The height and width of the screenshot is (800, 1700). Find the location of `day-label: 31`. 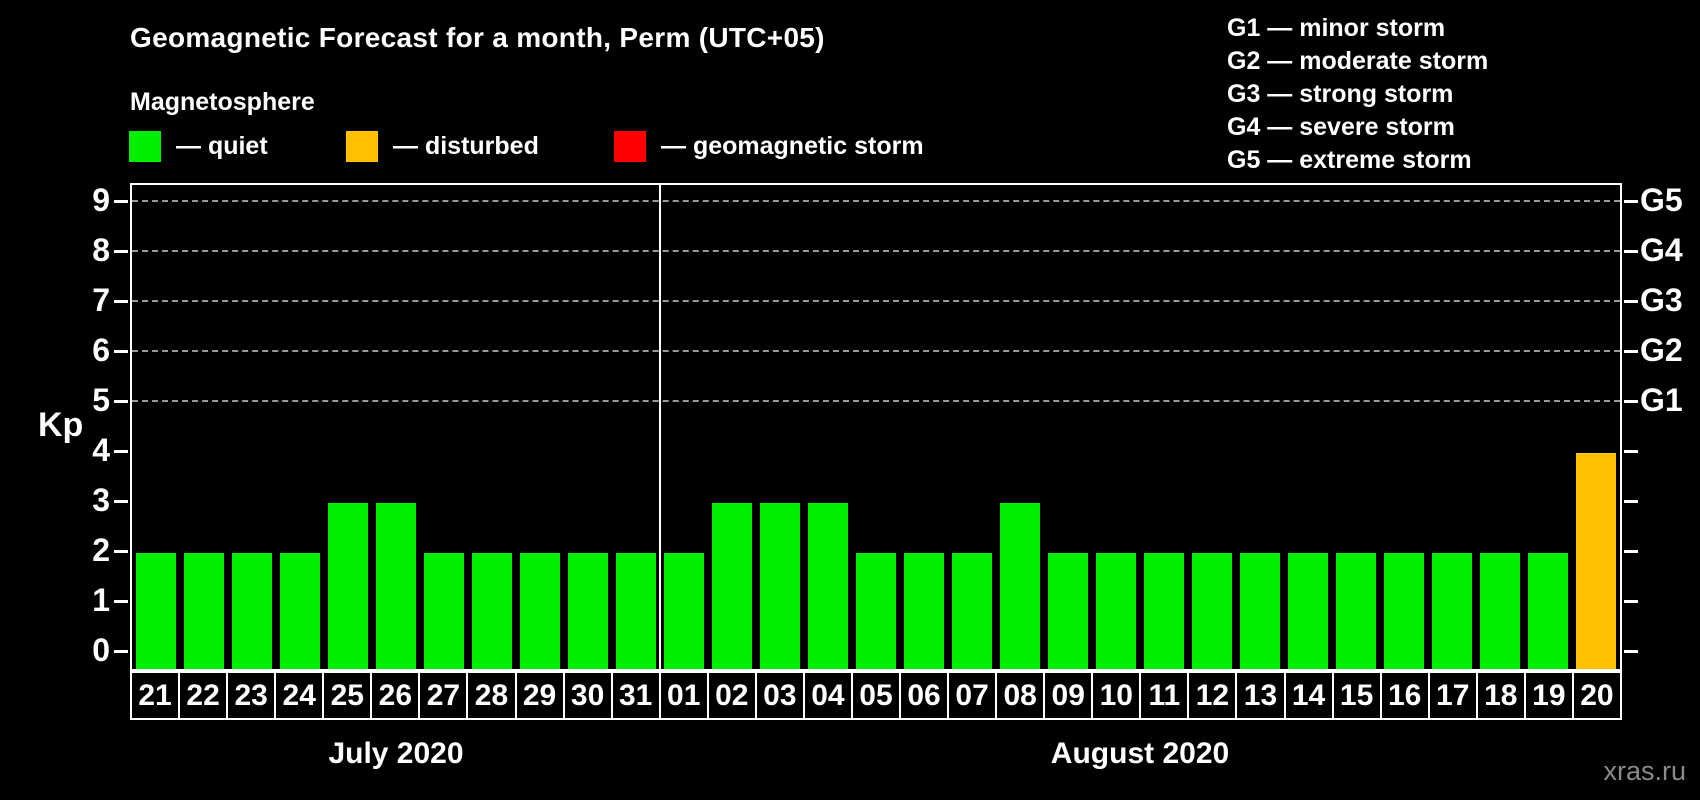

day-label: 31 is located at coordinates (634, 695).